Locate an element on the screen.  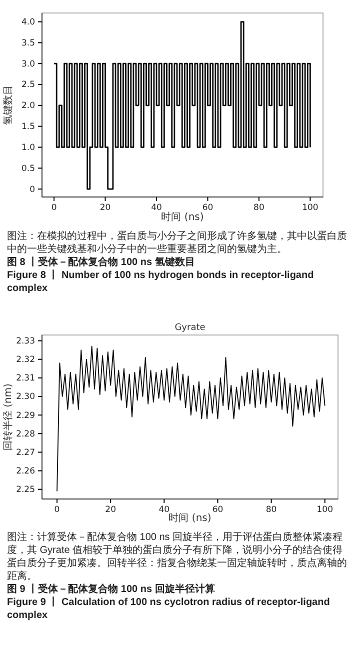
caption: 图 8 丨受体－配体复合物 100 ns 氢键数目 is located at coordinates (101, 262).